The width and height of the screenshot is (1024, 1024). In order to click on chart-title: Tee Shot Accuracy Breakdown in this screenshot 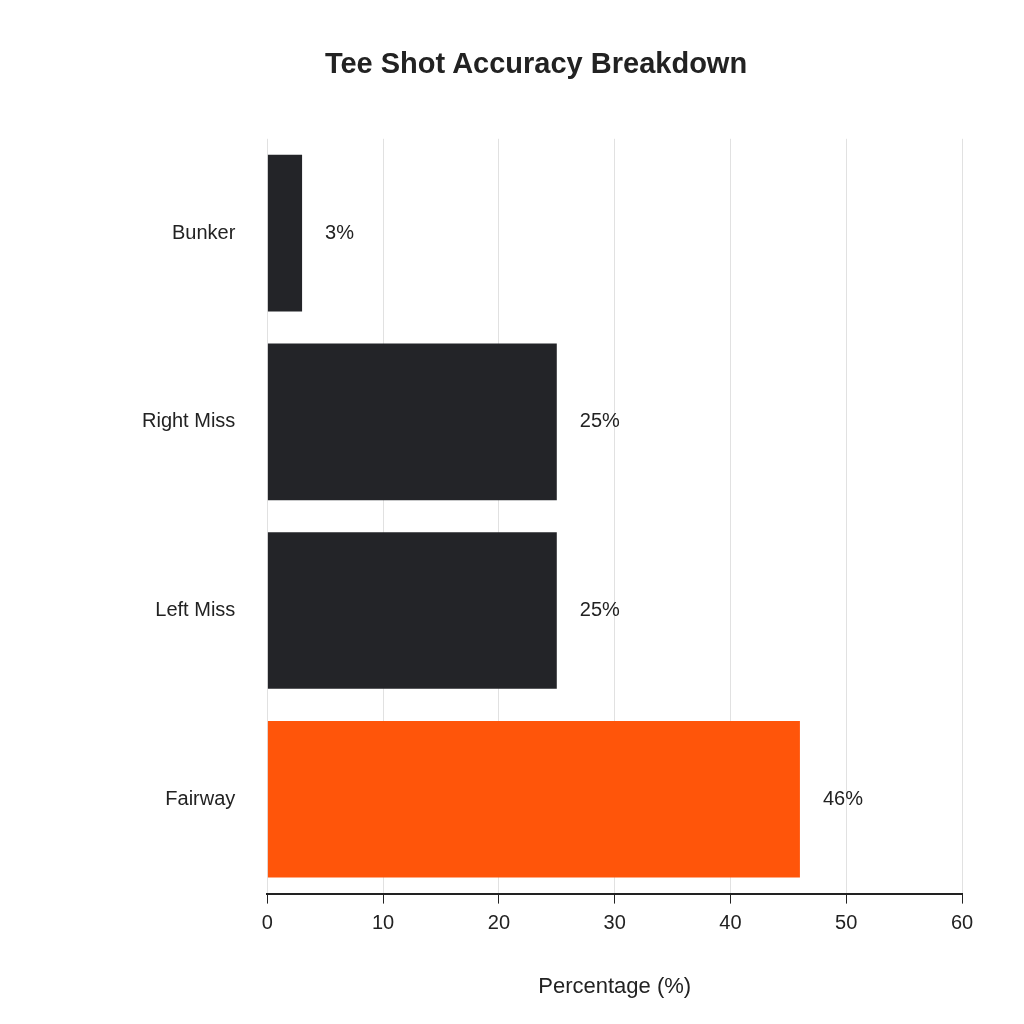, I will do `click(536, 63)`.